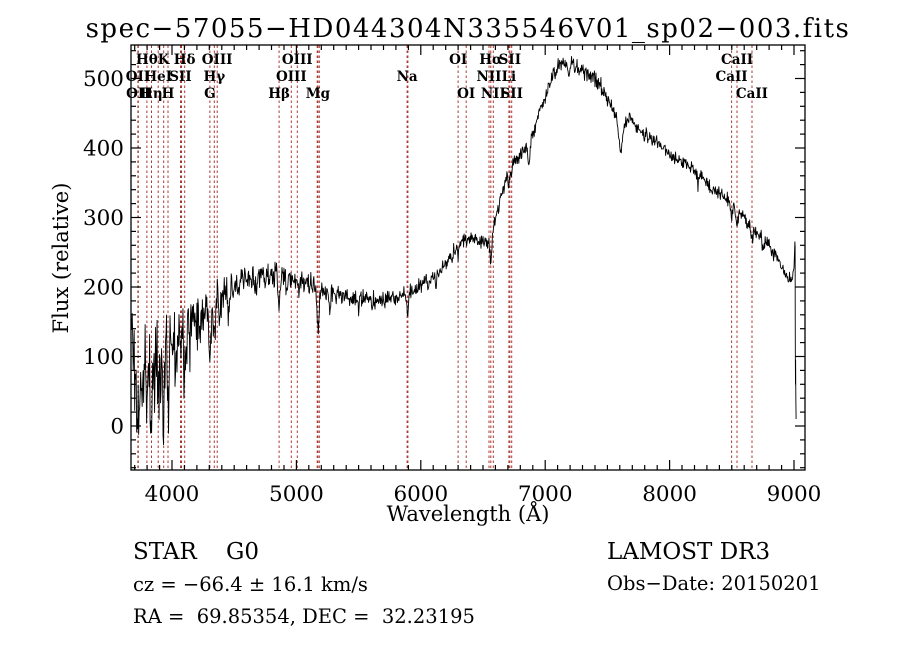  I want to click on line-label-Hγ-4340: Hγ, so click(214, 77).